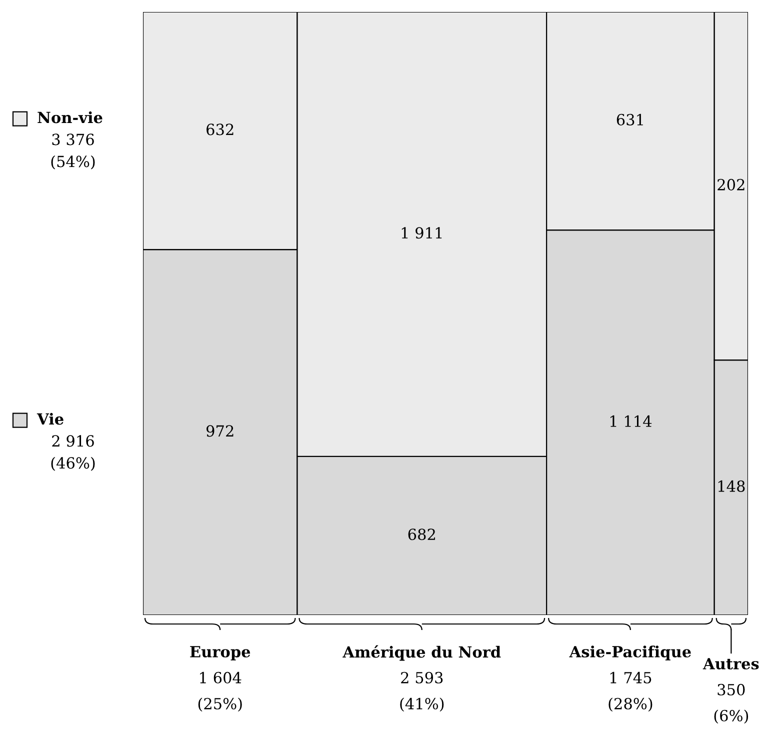 This screenshot has width=766, height=747. What do you see at coordinates (730, 691) in the screenshot?
I see `category-label: Autres 350 (6%)` at bounding box center [730, 691].